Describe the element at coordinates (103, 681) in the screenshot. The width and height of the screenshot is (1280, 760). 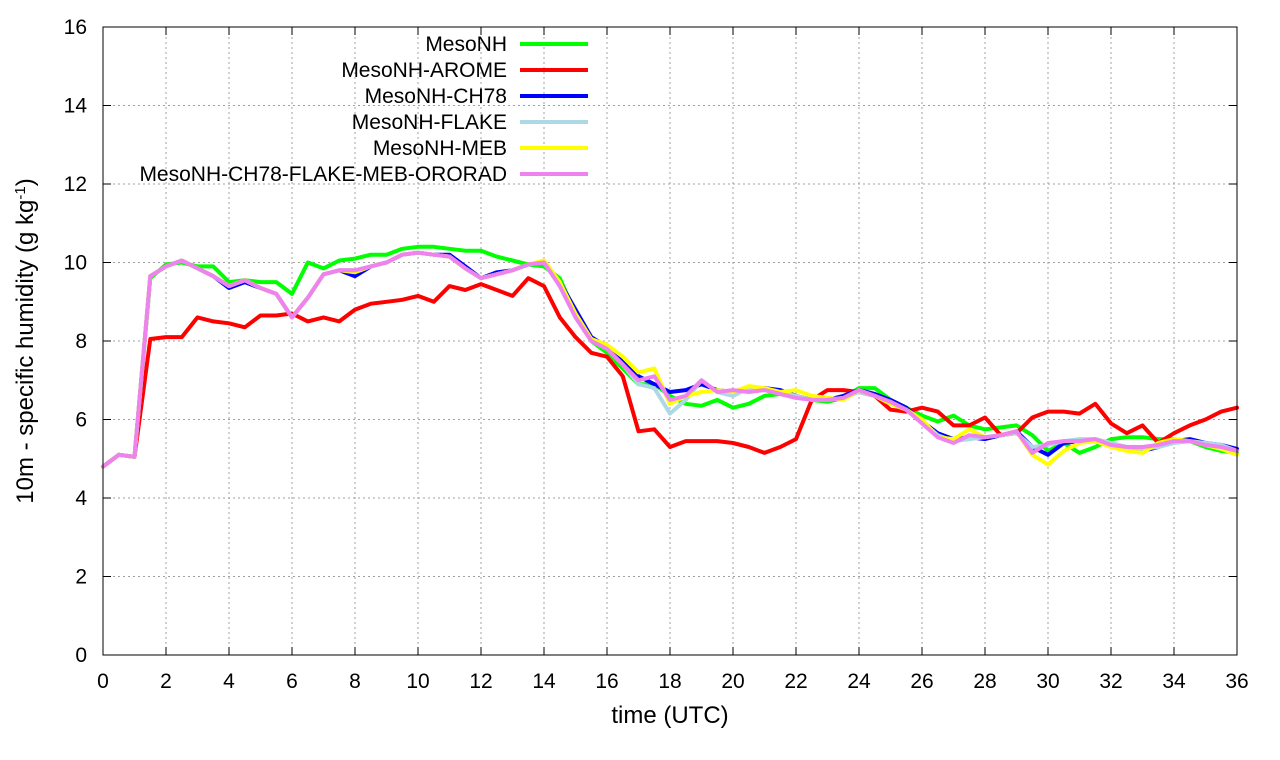
I see `x-tick-label: 0` at that location.